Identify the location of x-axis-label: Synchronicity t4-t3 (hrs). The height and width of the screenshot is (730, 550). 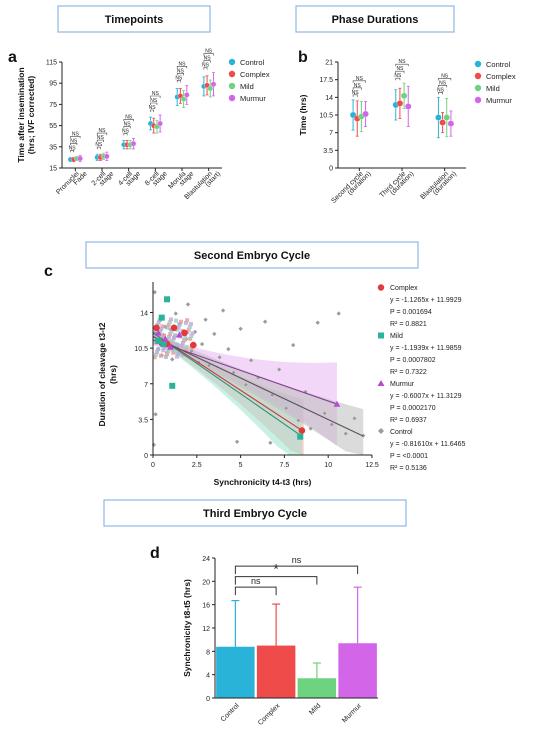
(263, 482).